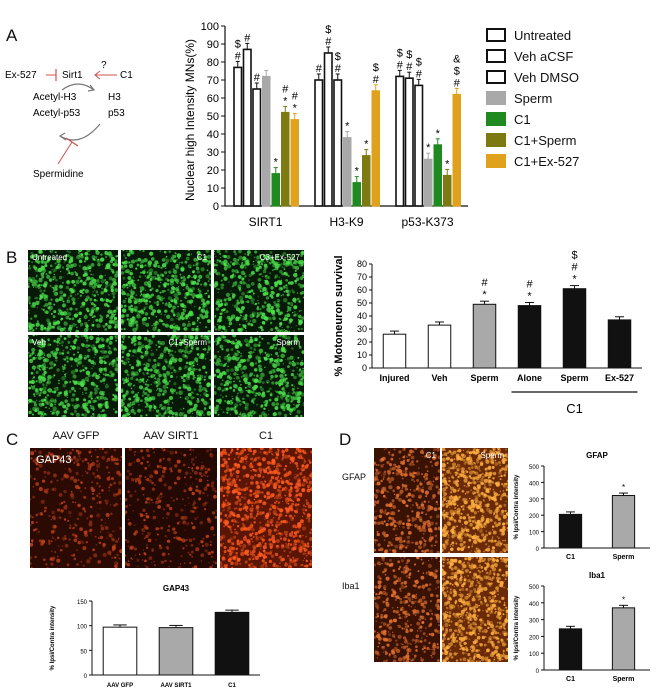 This screenshot has width=660, height=693. What do you see at coordinates (508, 119) in the screenshot?
I see `legend-entry: C1` at bounding box center [508, 119].